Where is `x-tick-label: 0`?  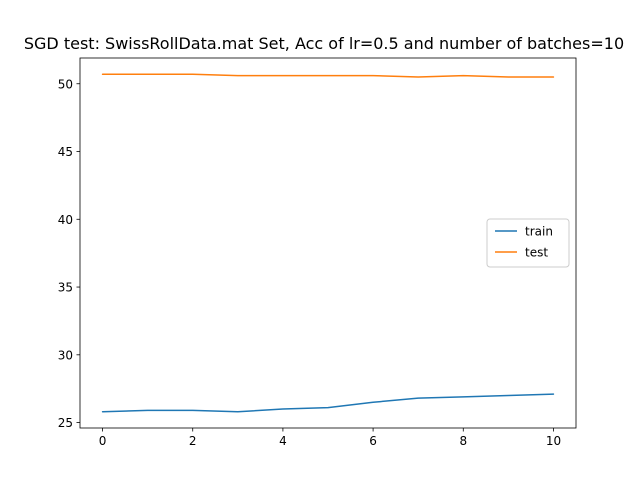
x-tick-label: 0 is located at coordinates (103, 441).